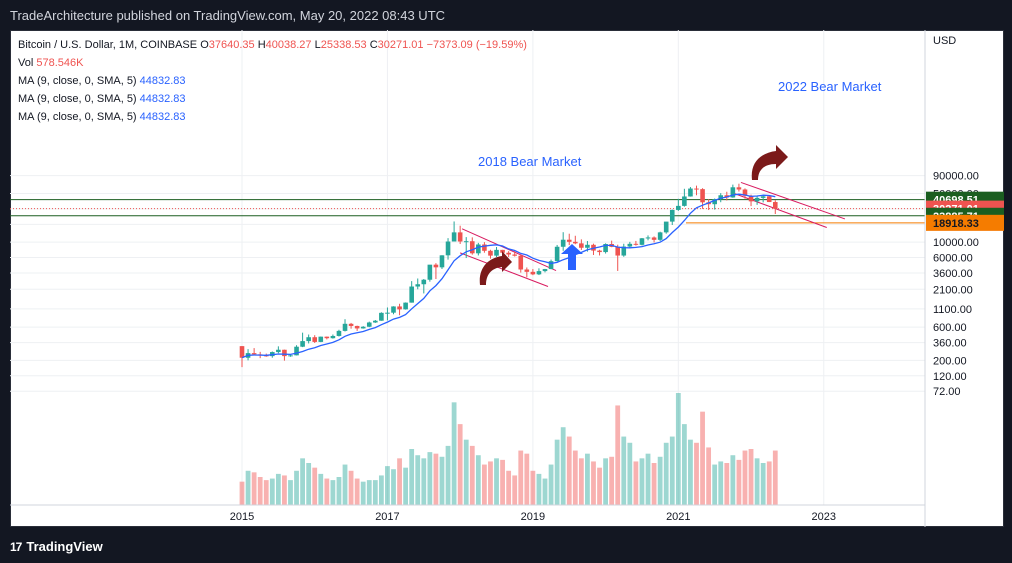  Describe the element at coordinates (533, 517) in the screenshot. I see `x-tick-label: 2019` at that location.